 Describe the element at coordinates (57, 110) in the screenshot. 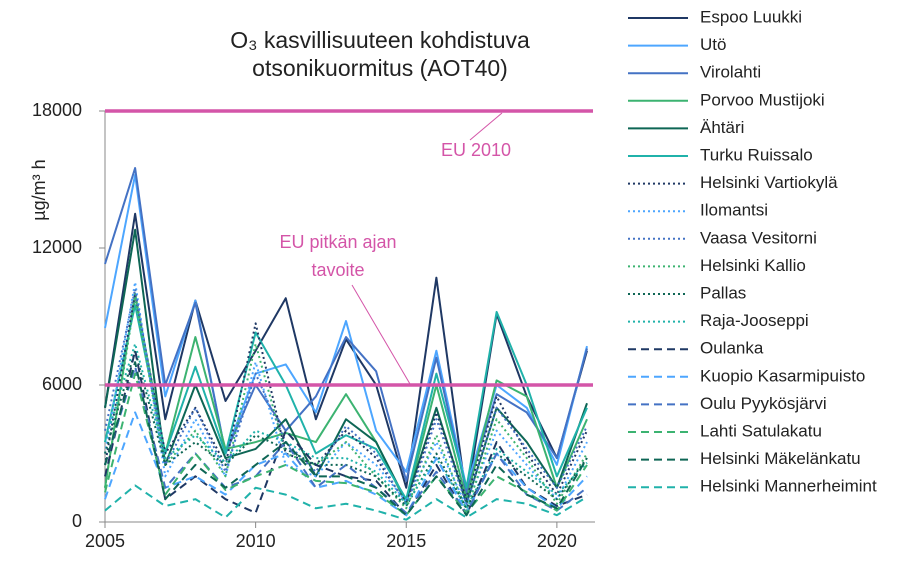

I see `y-tick-label: 18000` at that location.